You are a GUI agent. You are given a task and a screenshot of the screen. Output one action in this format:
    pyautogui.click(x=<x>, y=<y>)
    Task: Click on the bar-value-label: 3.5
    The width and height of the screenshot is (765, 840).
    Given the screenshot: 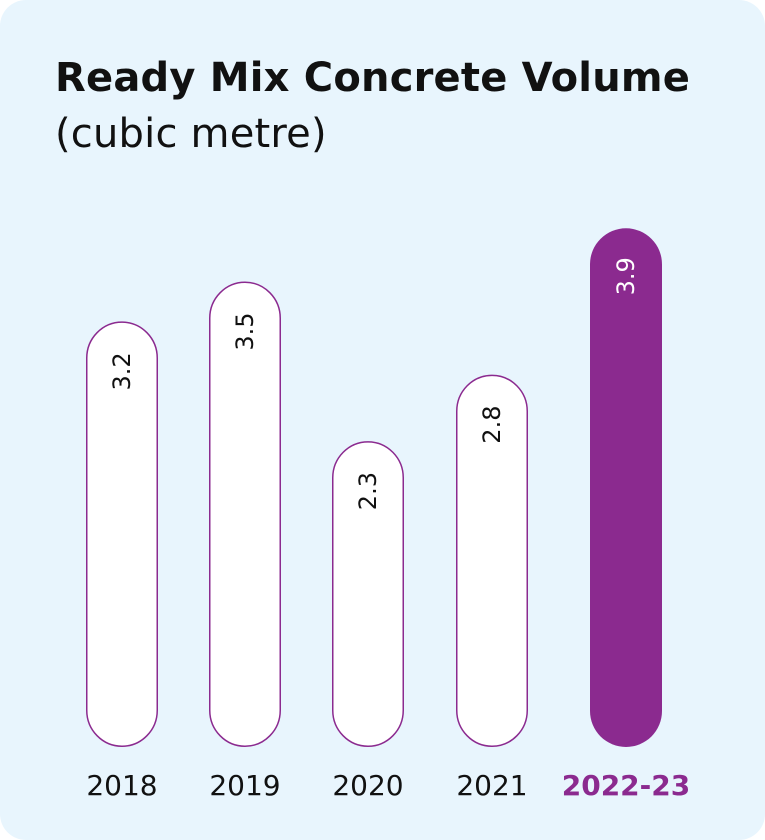 What is the action you would take?
    pyautogui.click(x=245, y=331)
    